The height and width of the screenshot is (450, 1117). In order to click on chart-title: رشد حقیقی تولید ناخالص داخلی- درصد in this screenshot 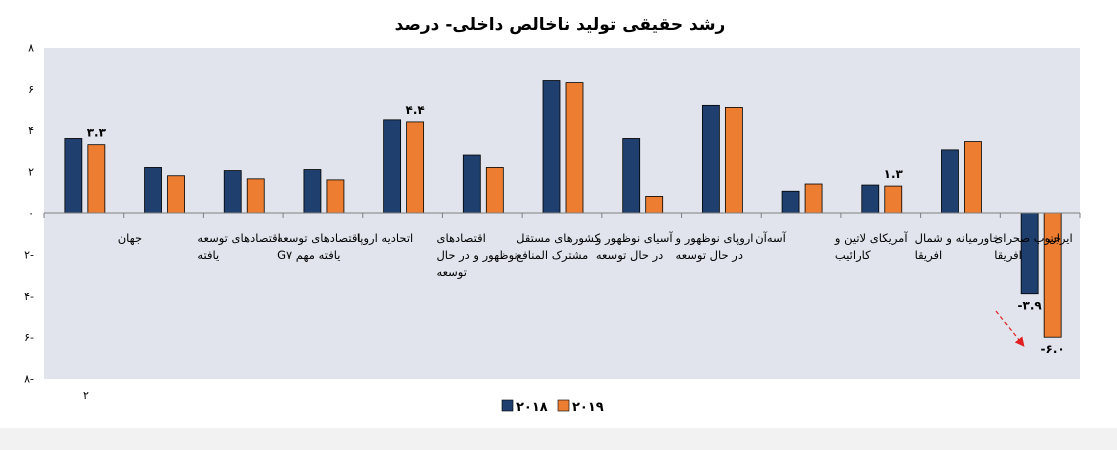, I will do `click(560, 25)`.